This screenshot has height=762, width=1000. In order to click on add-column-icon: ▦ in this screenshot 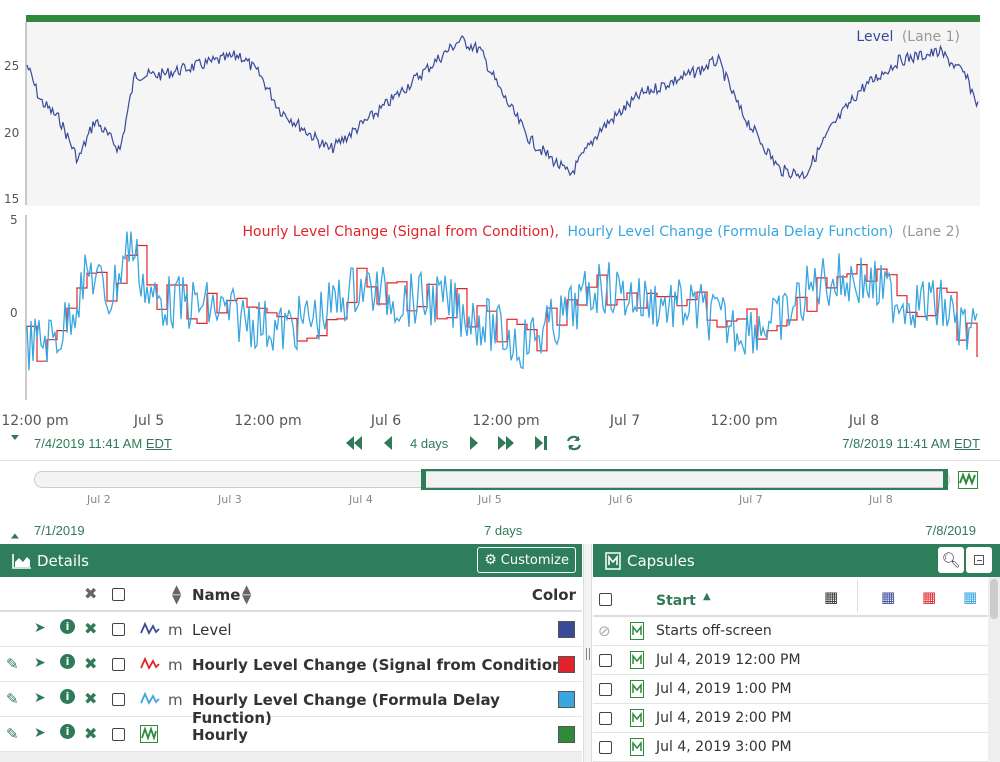, I will do `click(831, 597)`.